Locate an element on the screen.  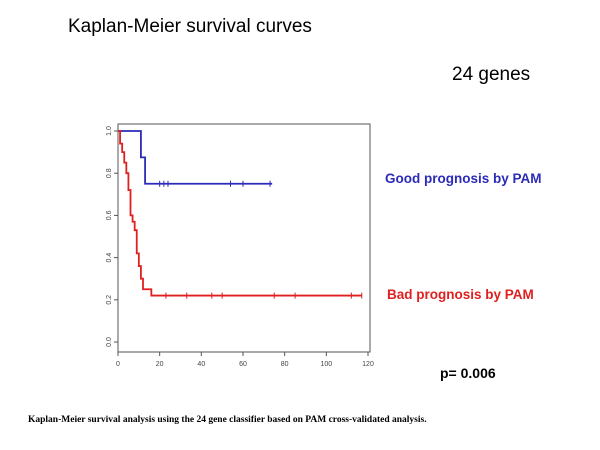
y-tick-label: 1.0 is located at coordinates (109, 131).